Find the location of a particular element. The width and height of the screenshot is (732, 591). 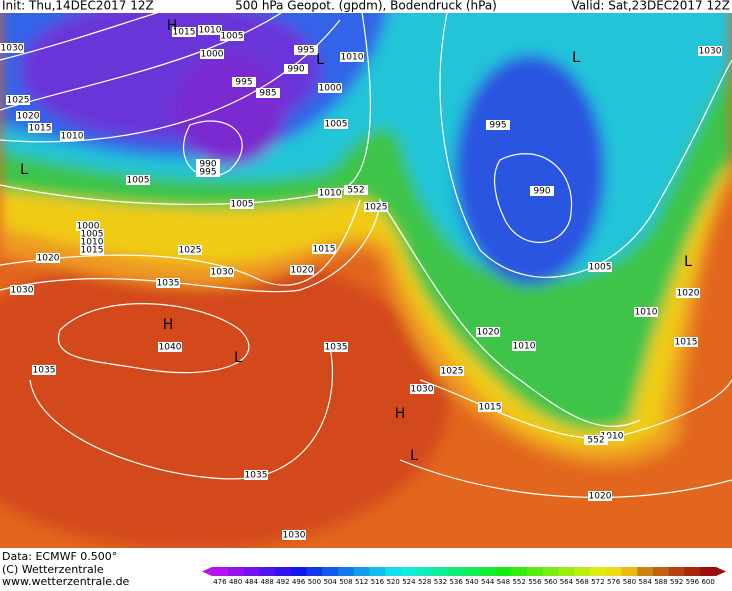

colorbar-label: 504 is located at coordinates (330, 582).